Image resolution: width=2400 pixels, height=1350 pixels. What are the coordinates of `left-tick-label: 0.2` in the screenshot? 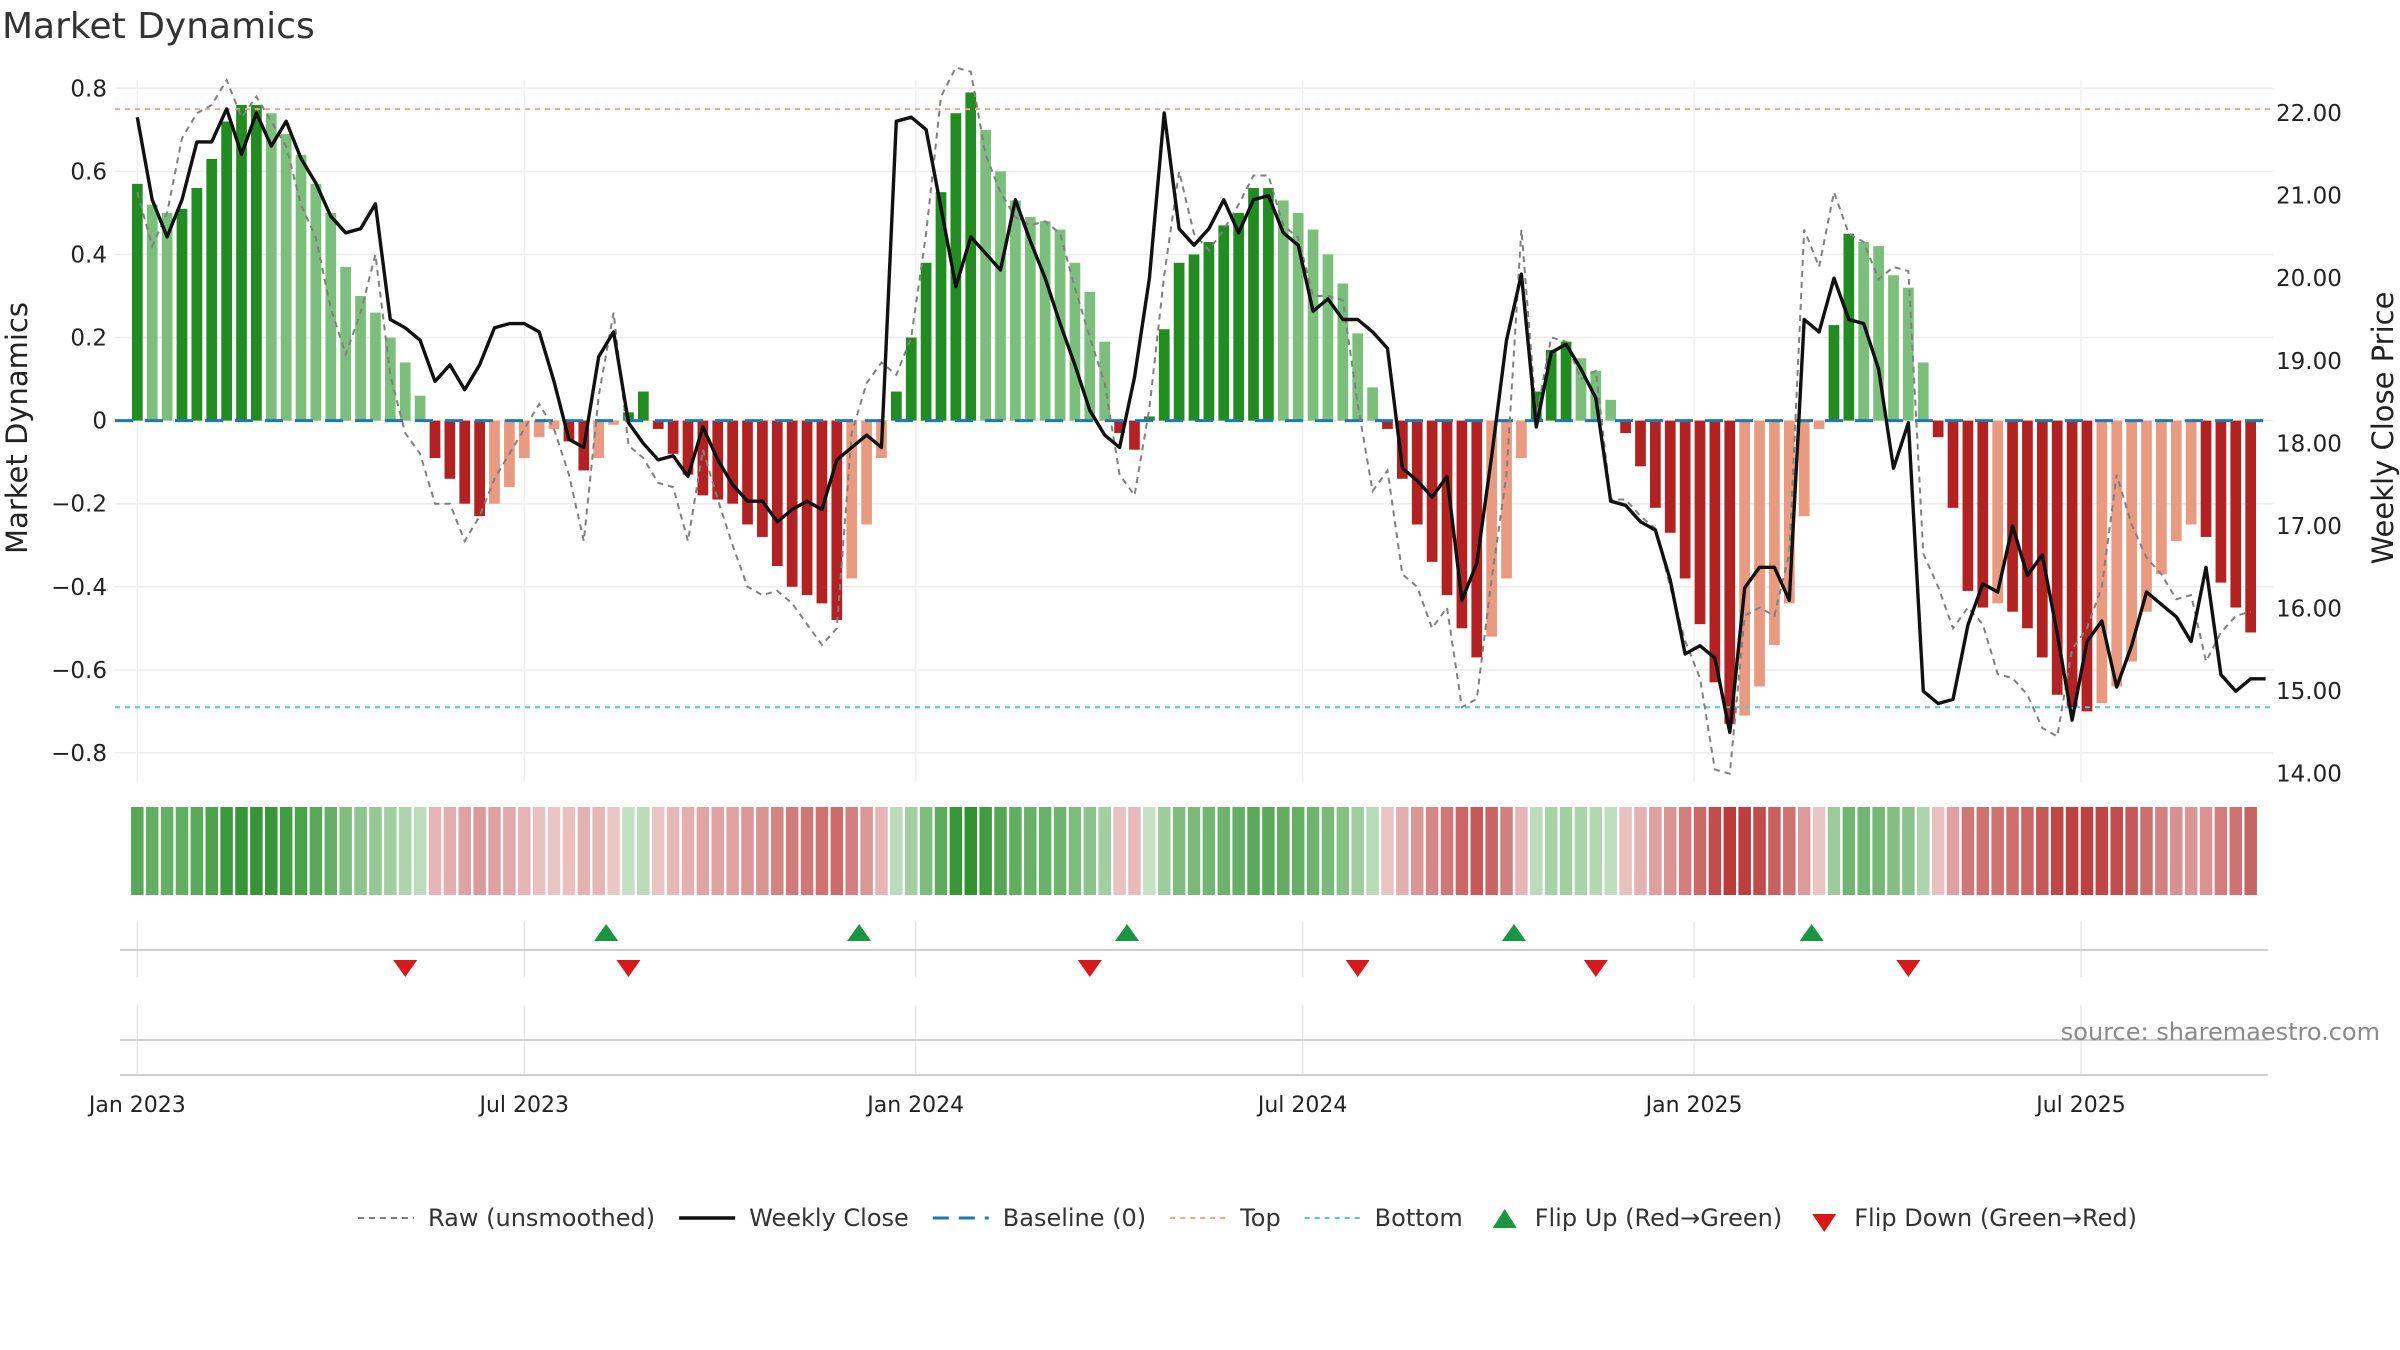 It's located at (88, 339).